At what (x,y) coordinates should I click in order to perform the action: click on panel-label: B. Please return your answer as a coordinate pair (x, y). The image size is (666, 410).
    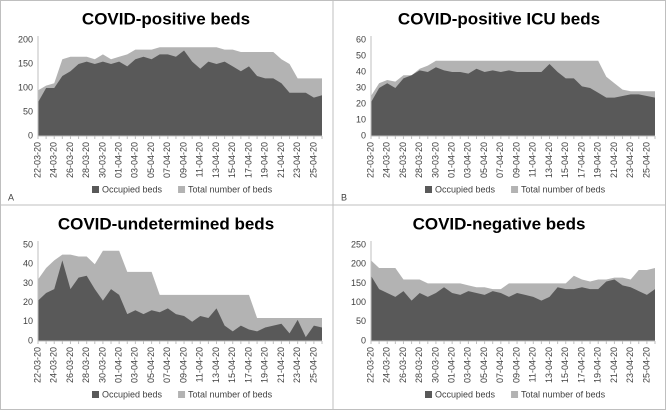
    Looking at the image, I should click on (344, 197).